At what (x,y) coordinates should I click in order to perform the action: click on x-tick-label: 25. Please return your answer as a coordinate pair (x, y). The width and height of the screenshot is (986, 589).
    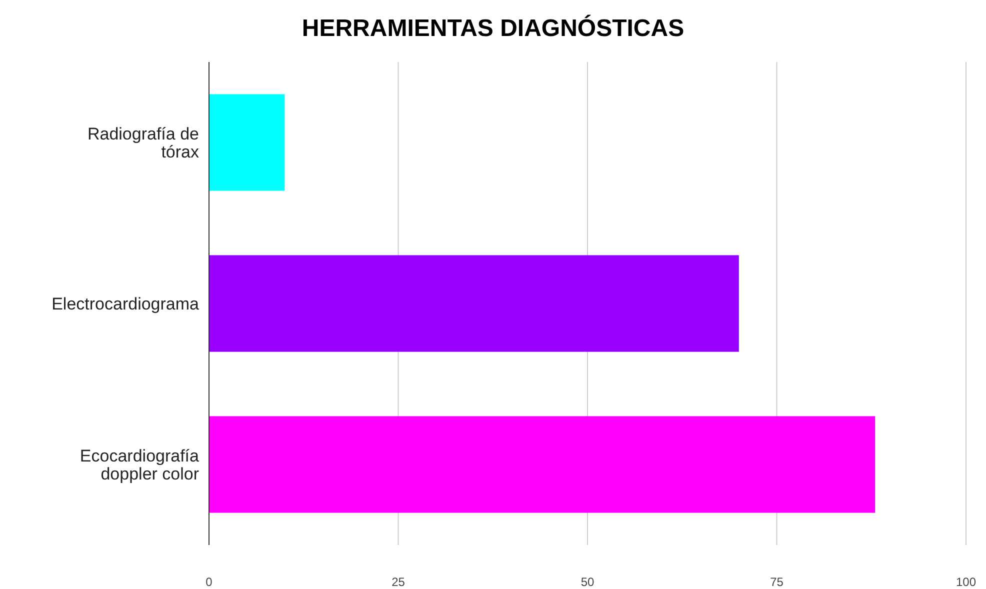
    Looking at the image, I should click on (399, 582).